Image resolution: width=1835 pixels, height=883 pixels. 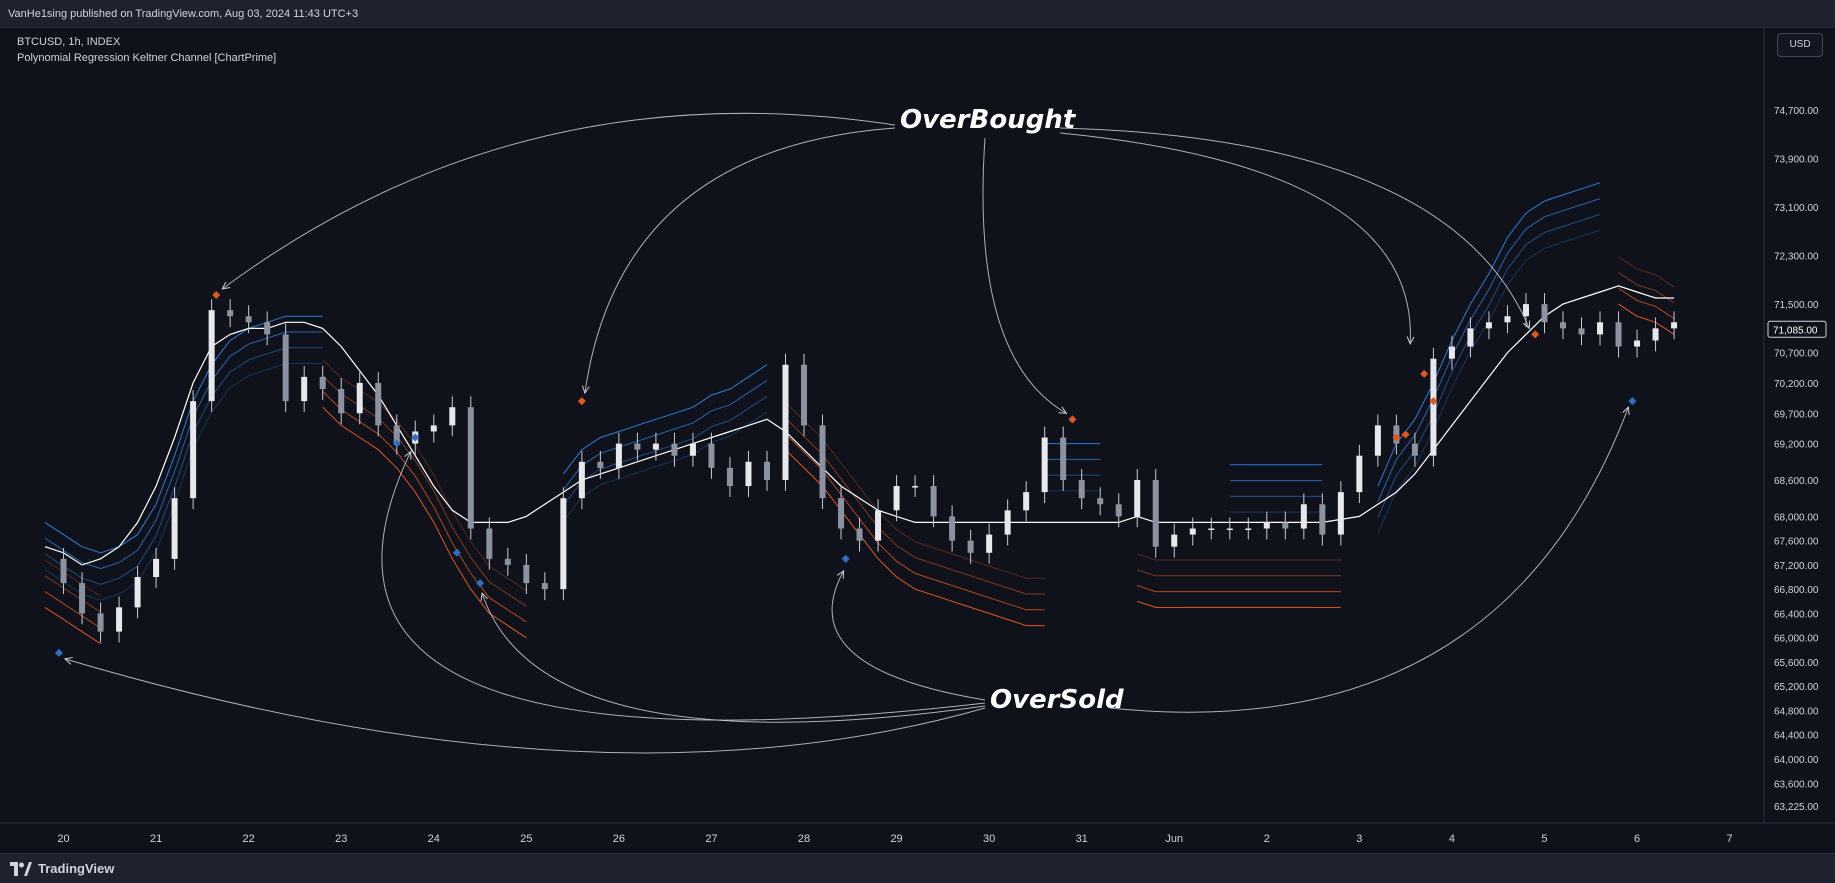 I want to click on x-tick-label: 7, so click(x=1730, y=839).